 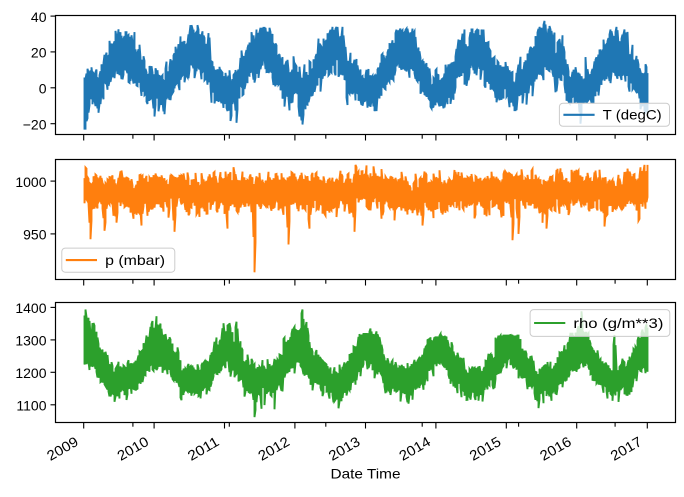 I want to click on svg-text: 40, so click(x=39, y=17).